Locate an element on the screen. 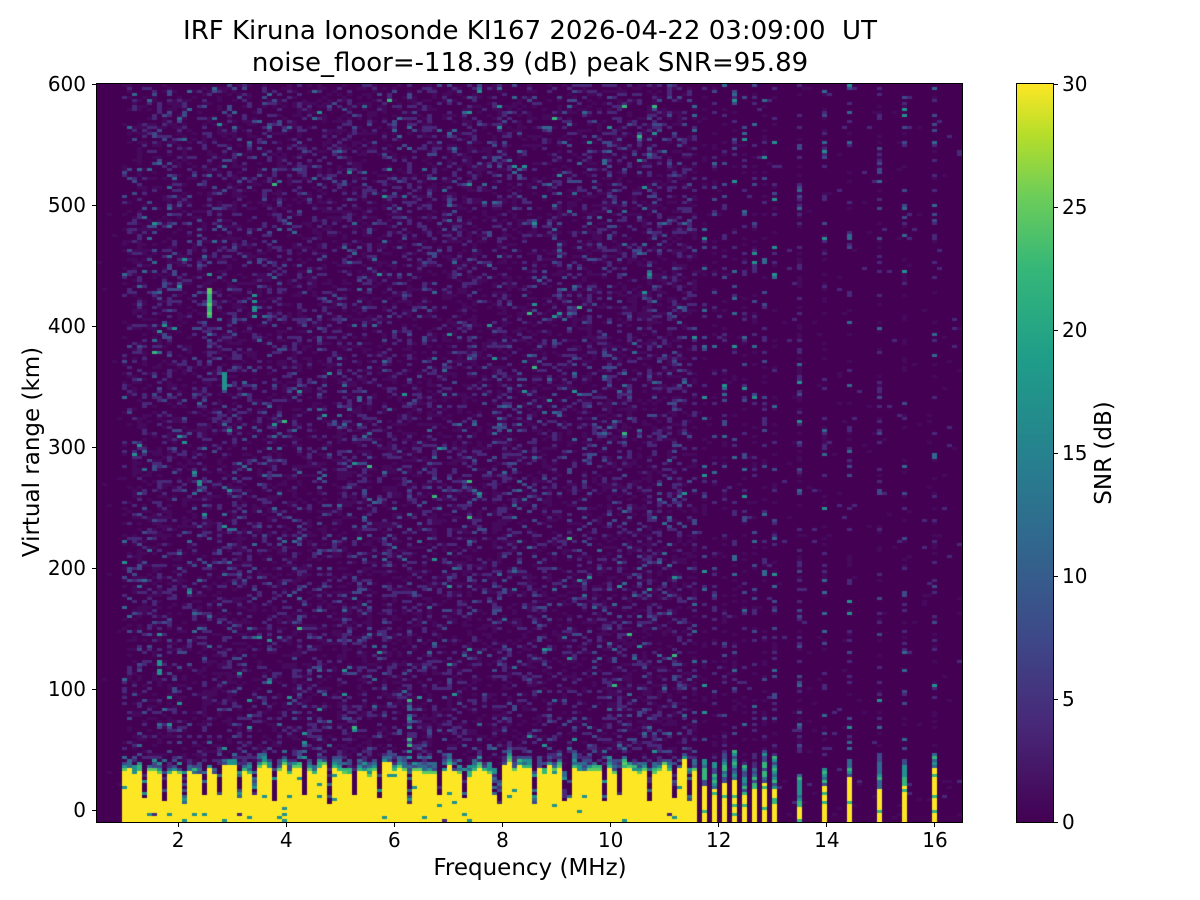  x-tick-label: 6 is located at coordinates (394, 840).